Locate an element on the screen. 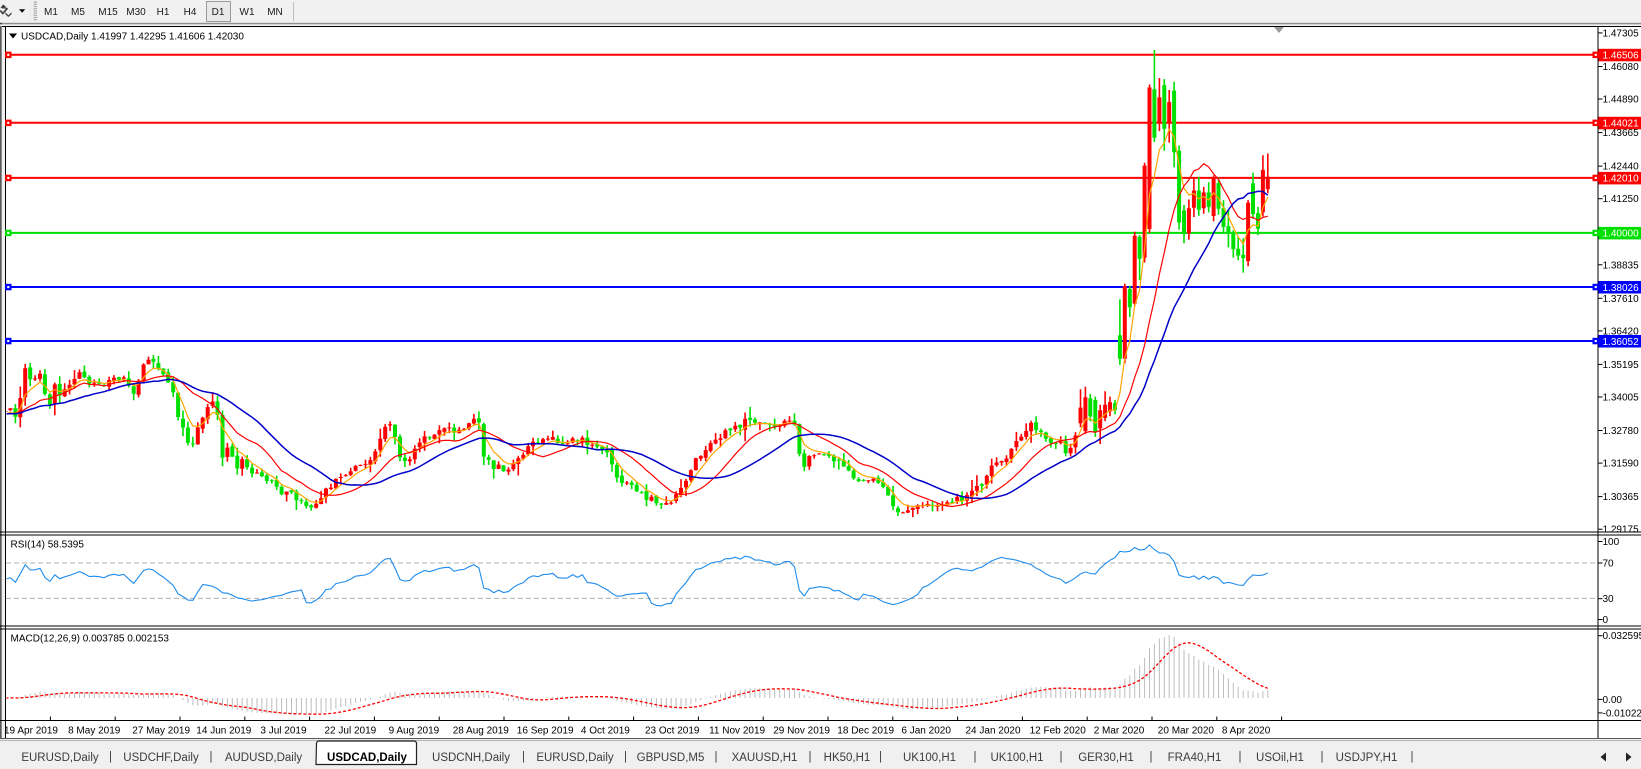  svg-text: M5 is located at coordinates (78, 12).